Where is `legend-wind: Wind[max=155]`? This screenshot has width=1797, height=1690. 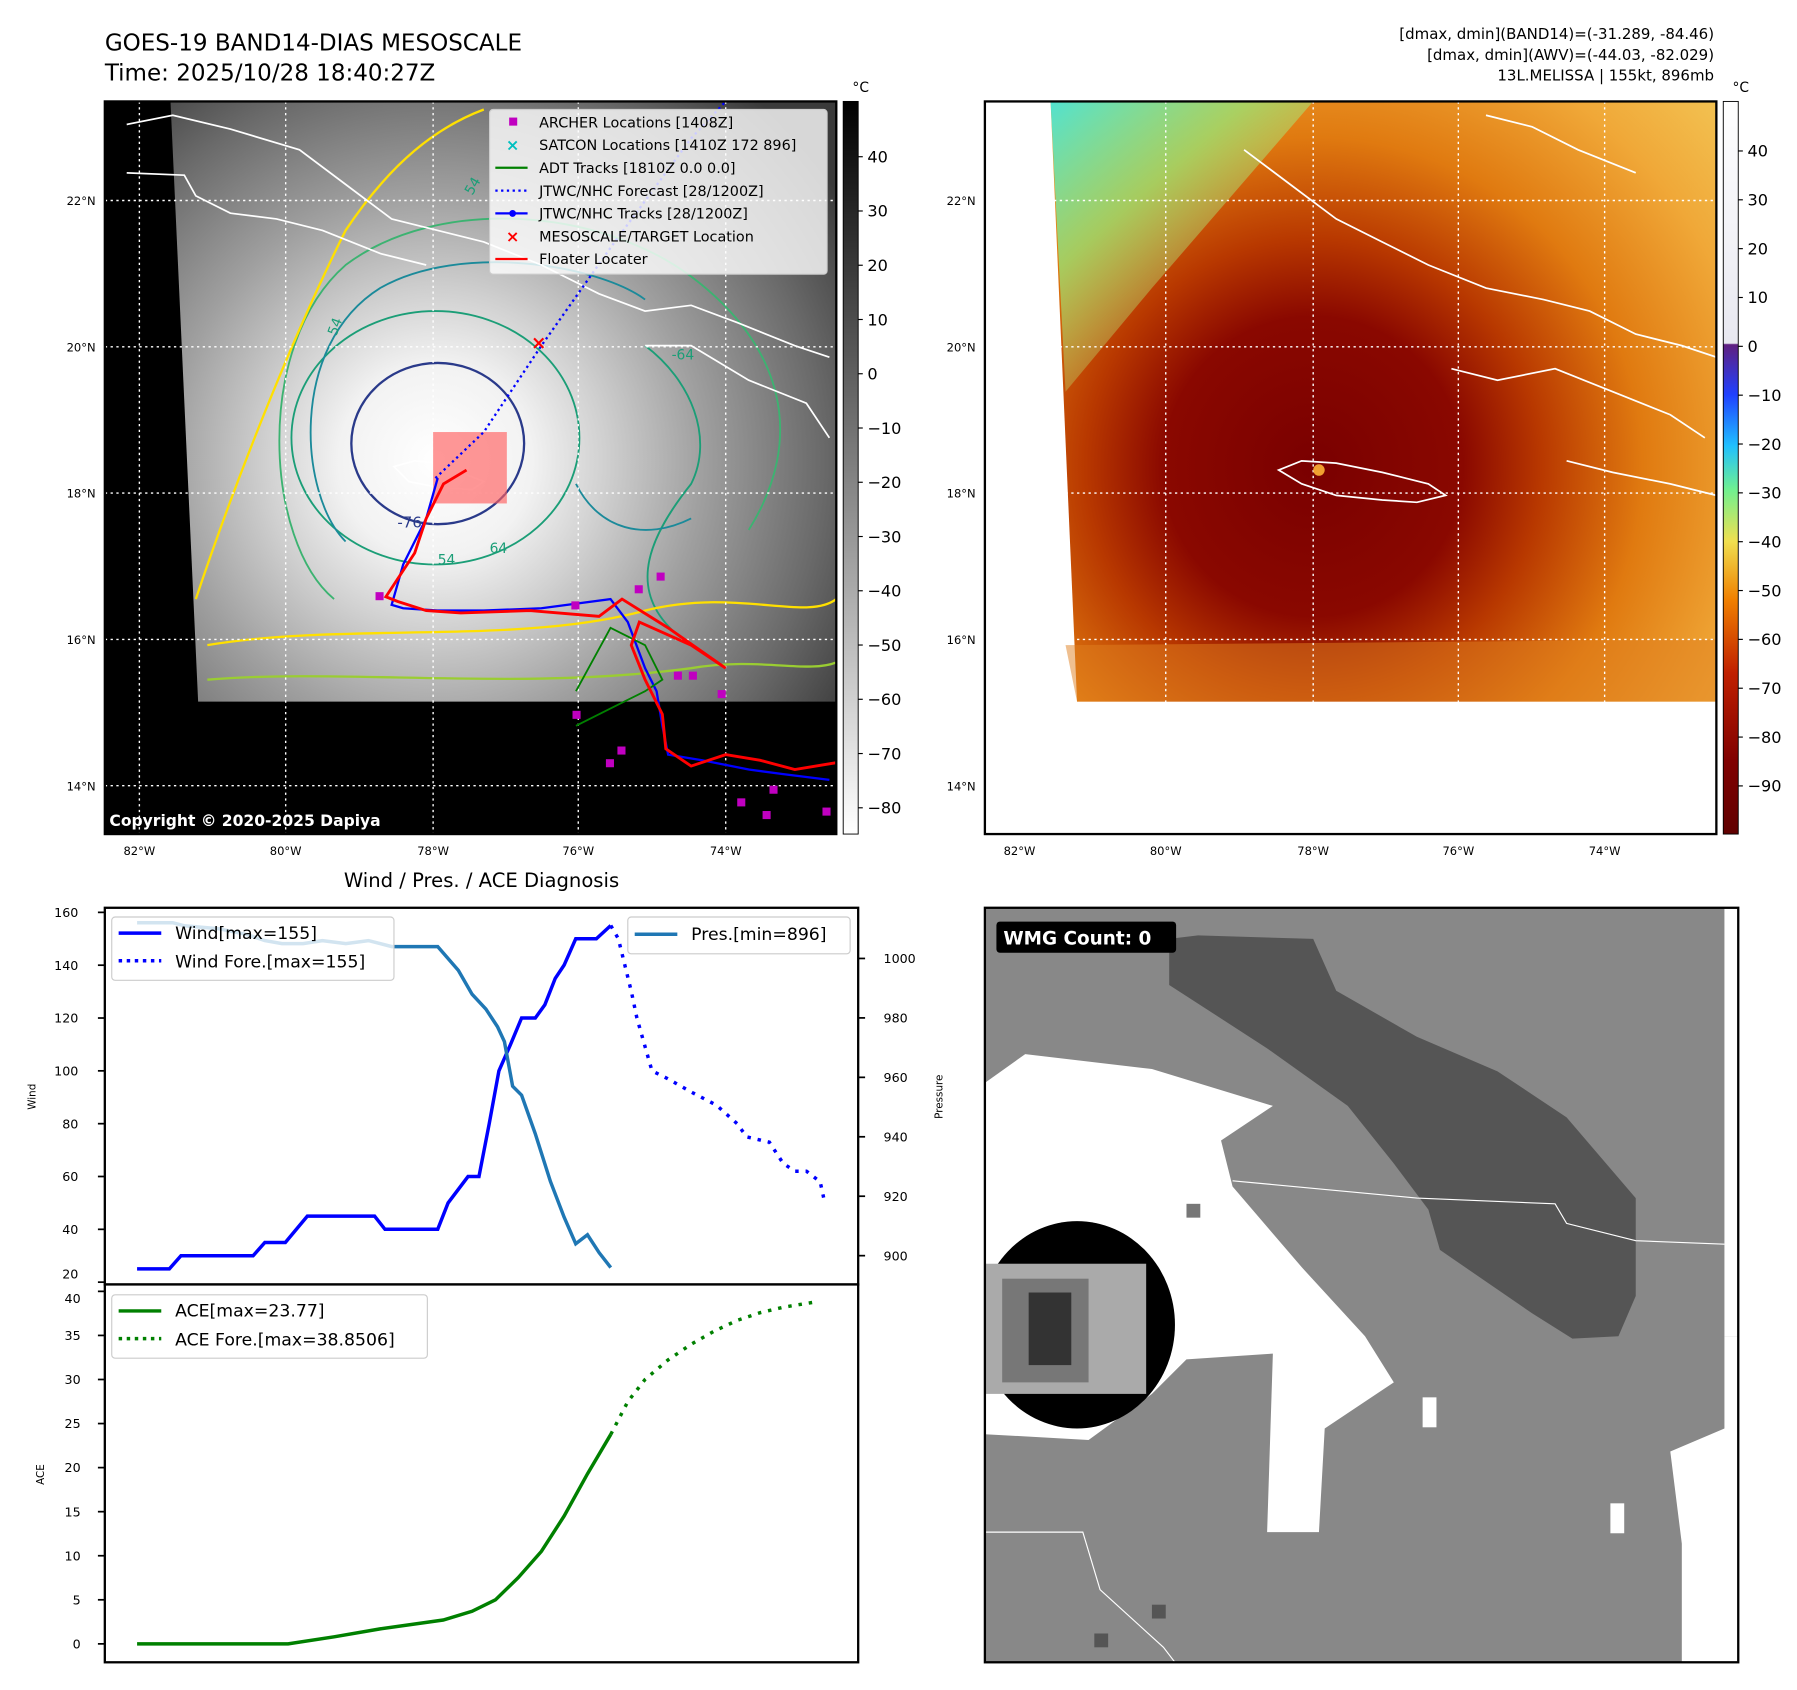 legend-wind: Wind[max=155] is located at coordinates (246, 934).